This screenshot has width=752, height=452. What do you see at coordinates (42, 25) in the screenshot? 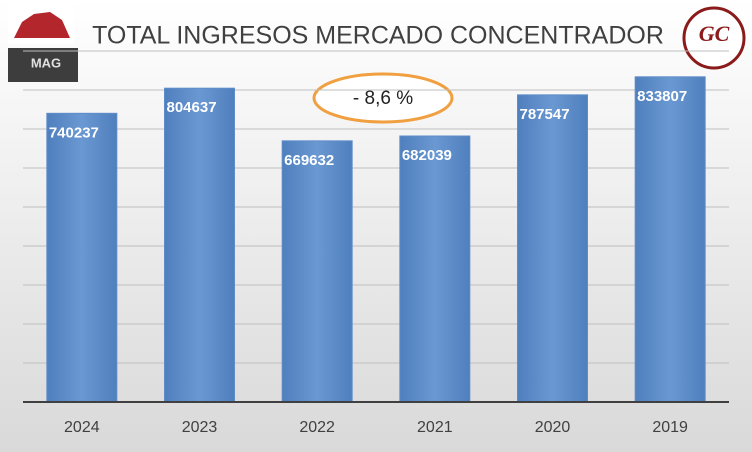
I see `logo-shape` at bounding box center [42, 25].